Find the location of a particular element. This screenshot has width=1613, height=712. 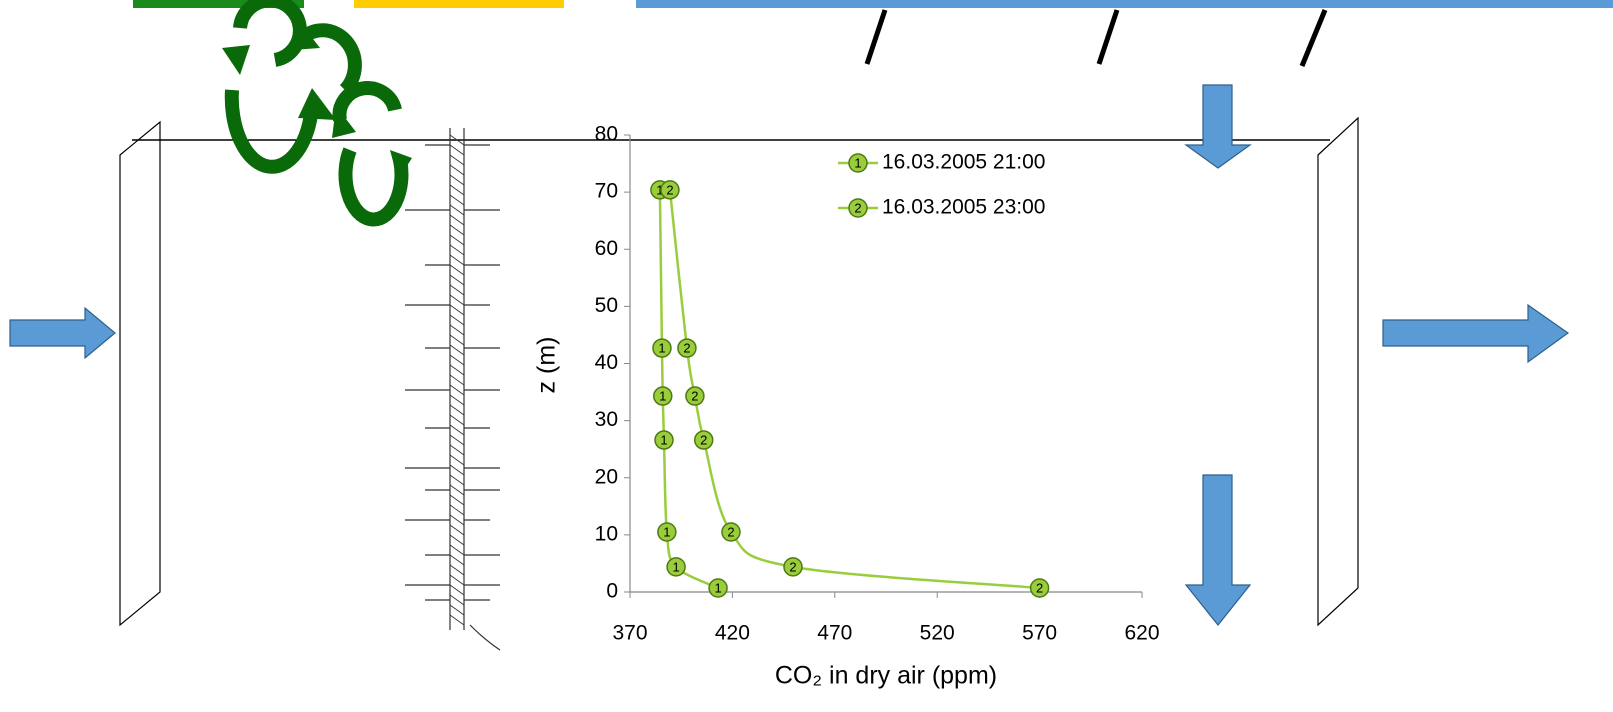

green-bar is located at coordinates (218, 4).